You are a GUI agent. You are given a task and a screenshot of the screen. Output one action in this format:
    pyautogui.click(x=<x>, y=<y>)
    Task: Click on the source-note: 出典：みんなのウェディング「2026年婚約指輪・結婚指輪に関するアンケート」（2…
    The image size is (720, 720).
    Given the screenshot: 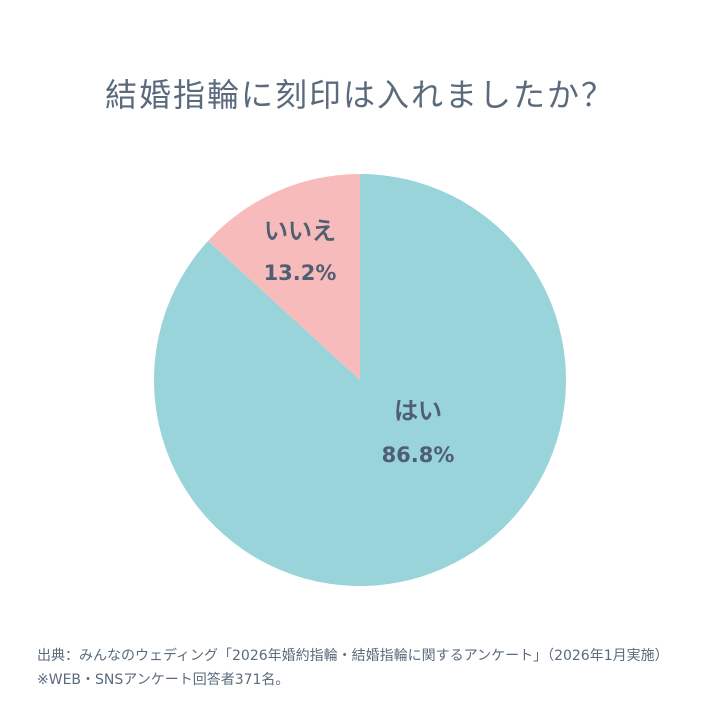 What is the action you would take?
    pyautogui.click(x=353, y=656)
    